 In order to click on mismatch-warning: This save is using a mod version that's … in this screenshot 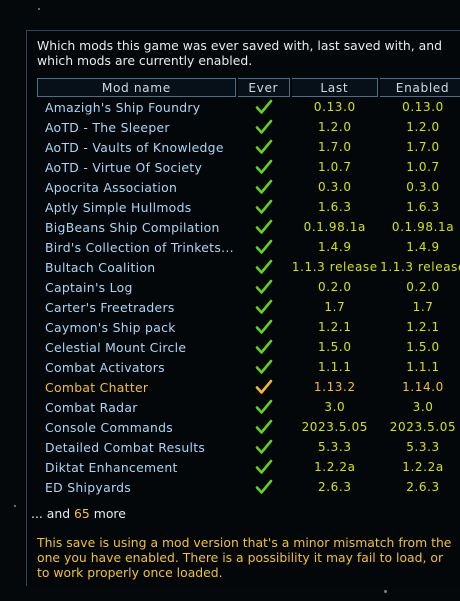, I will do `click(244, 557)`.